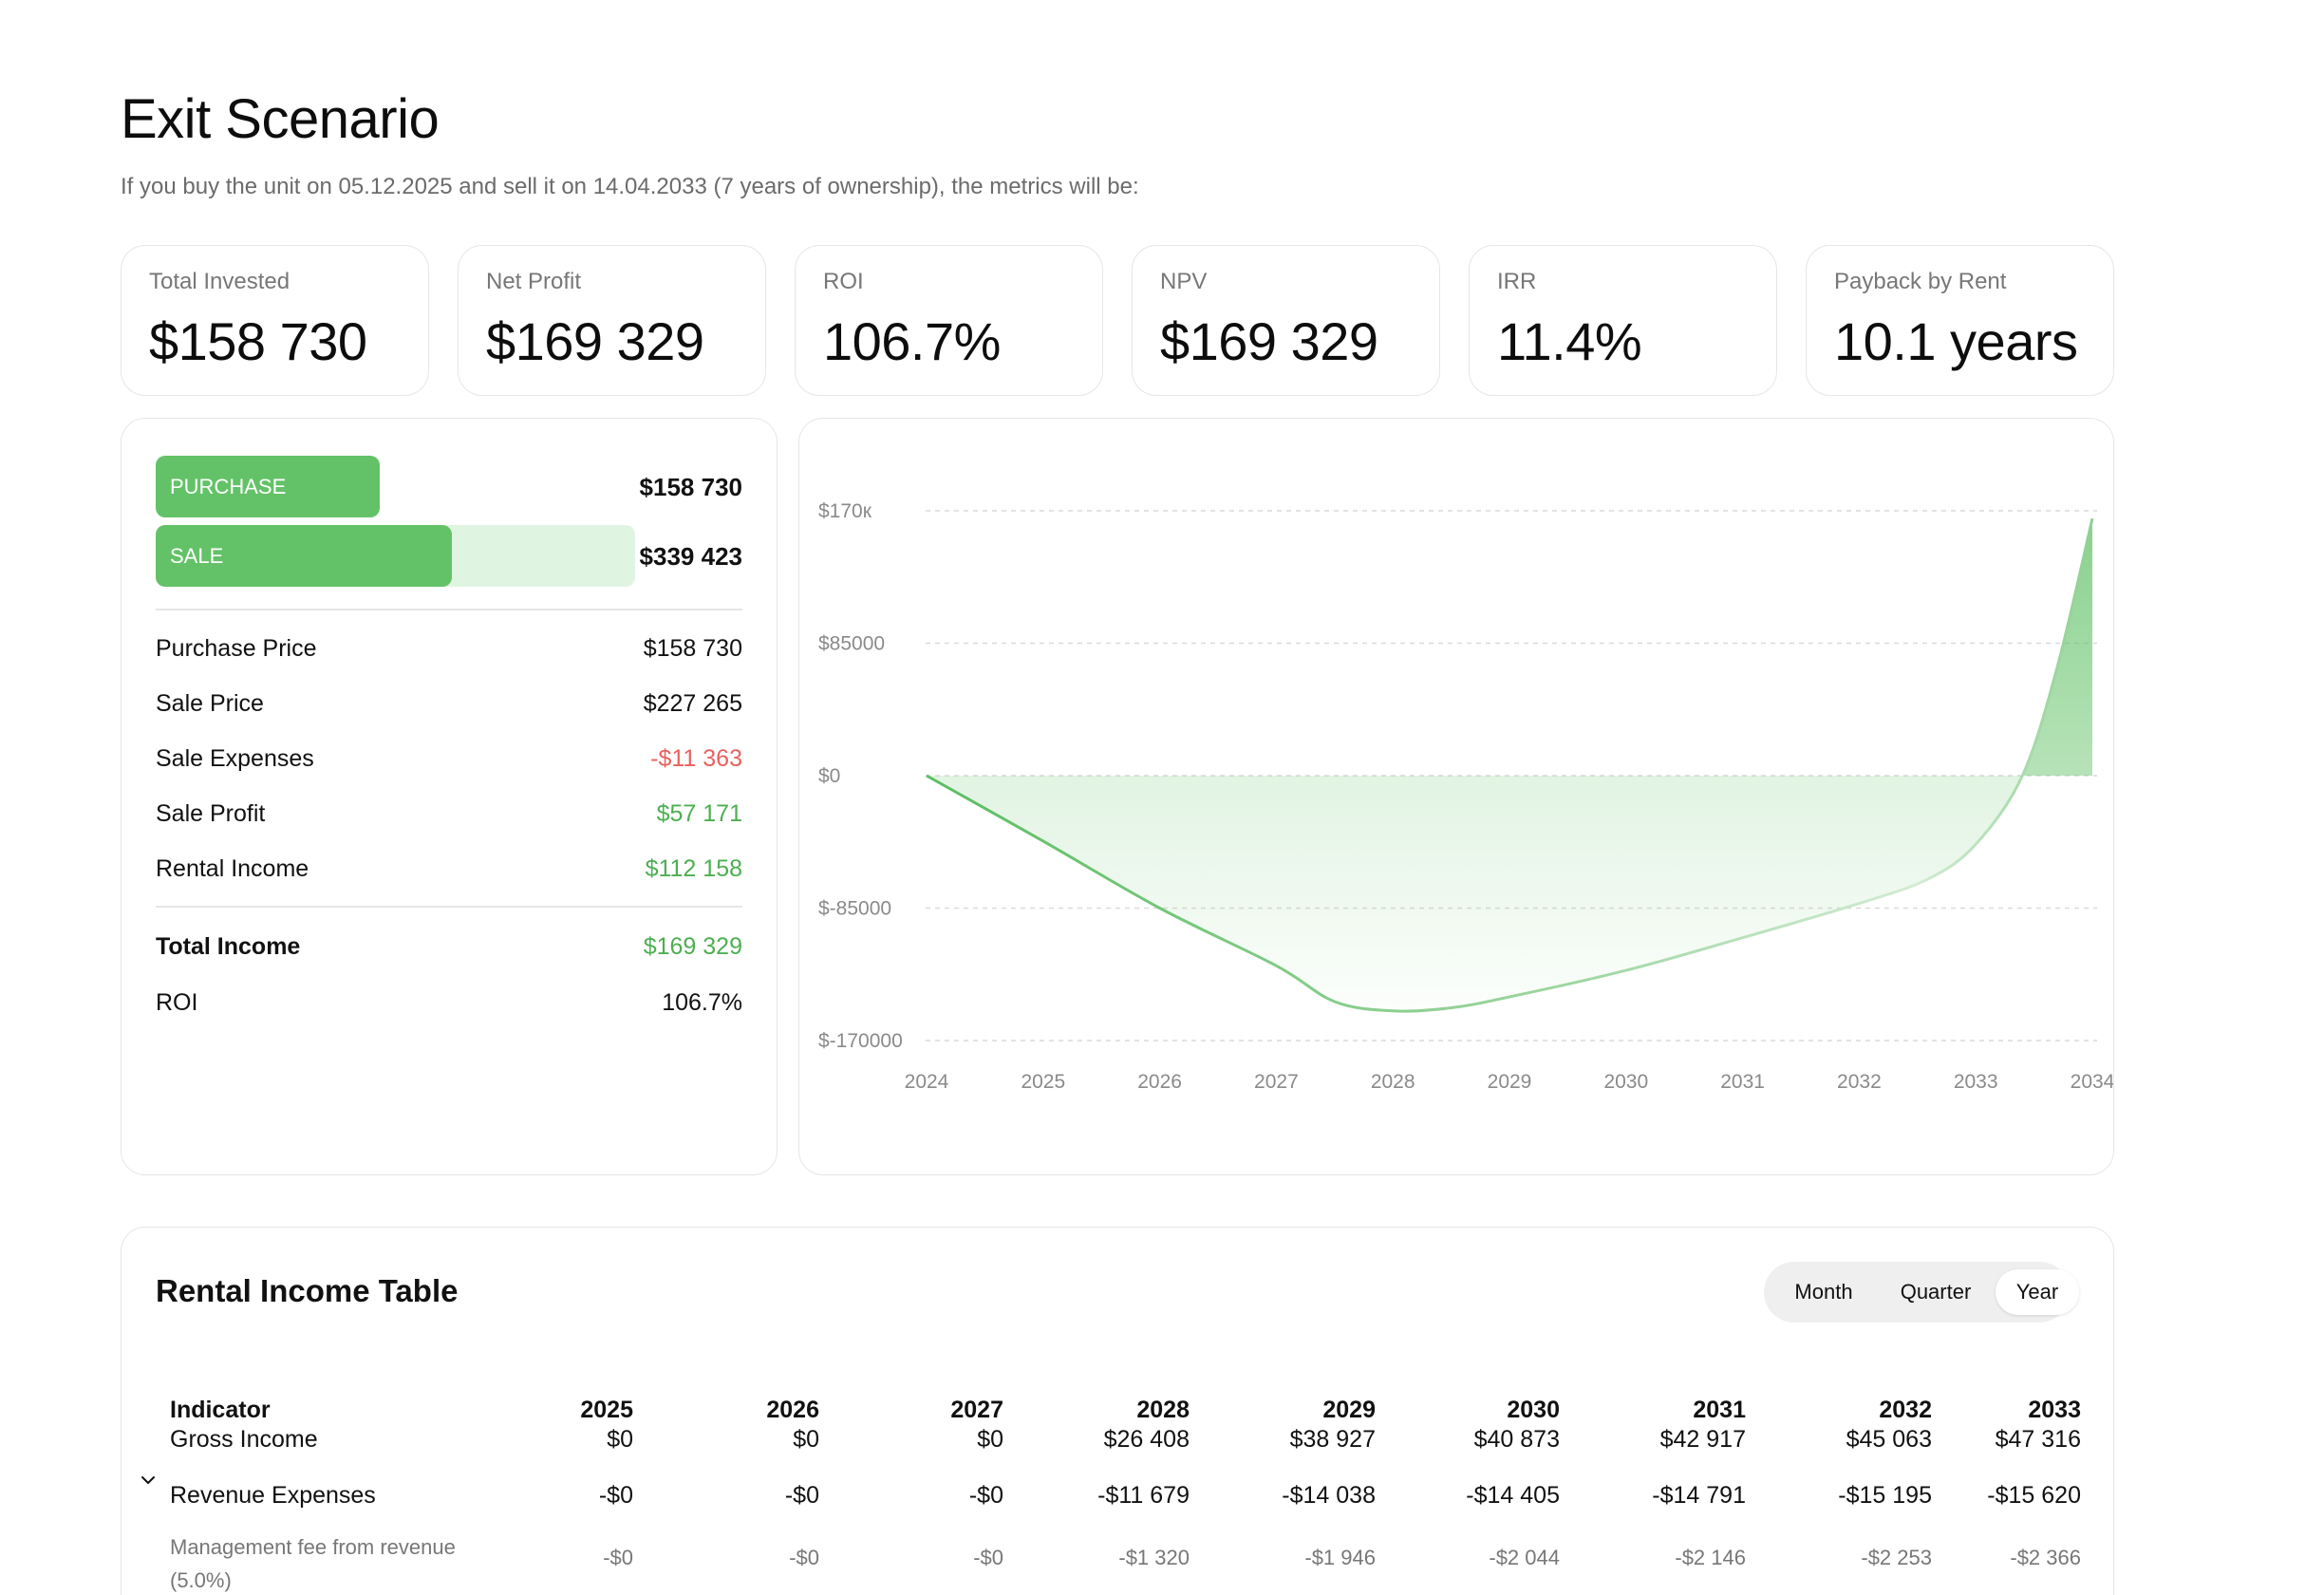 This screenshot has width=2324, height=1595. Describe the element at coordinates (1976, 1082) in the screenshot. I see `x-tick-label: 2033` at that location.